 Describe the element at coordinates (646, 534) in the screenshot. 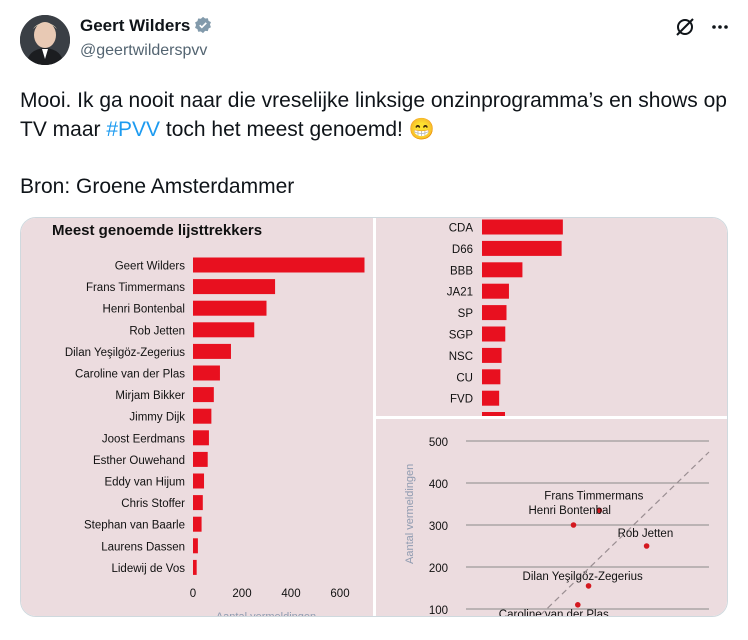

I see `point-label: Rob Jetten` at that location.